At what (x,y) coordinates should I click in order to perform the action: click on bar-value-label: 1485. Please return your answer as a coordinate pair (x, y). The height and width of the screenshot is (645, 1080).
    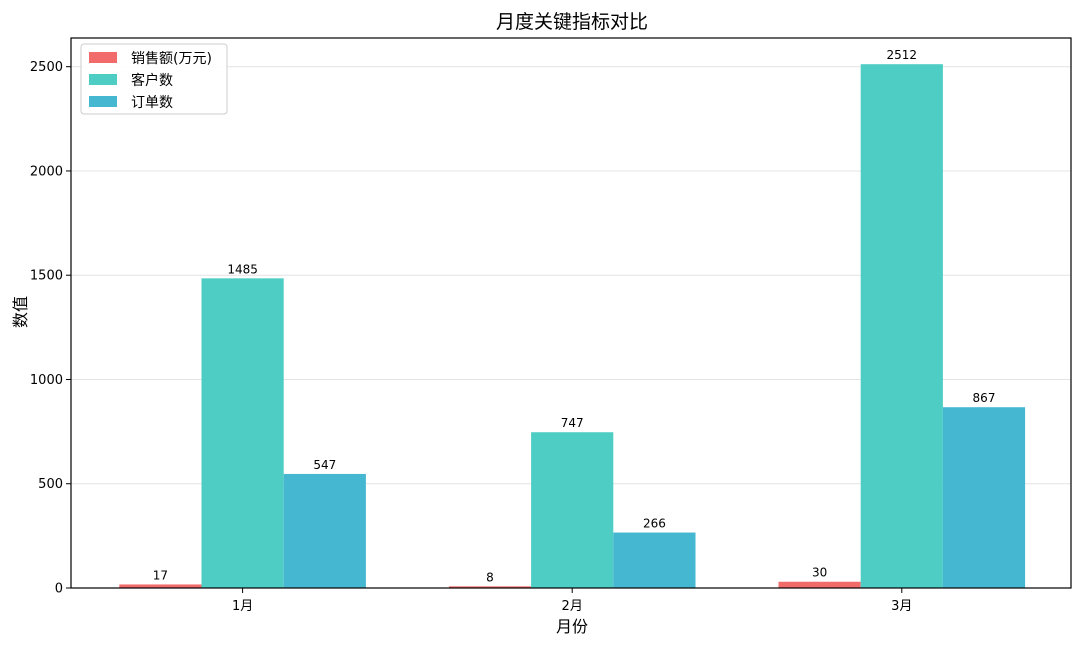
    Looking at the image, I should click on (242, 269).